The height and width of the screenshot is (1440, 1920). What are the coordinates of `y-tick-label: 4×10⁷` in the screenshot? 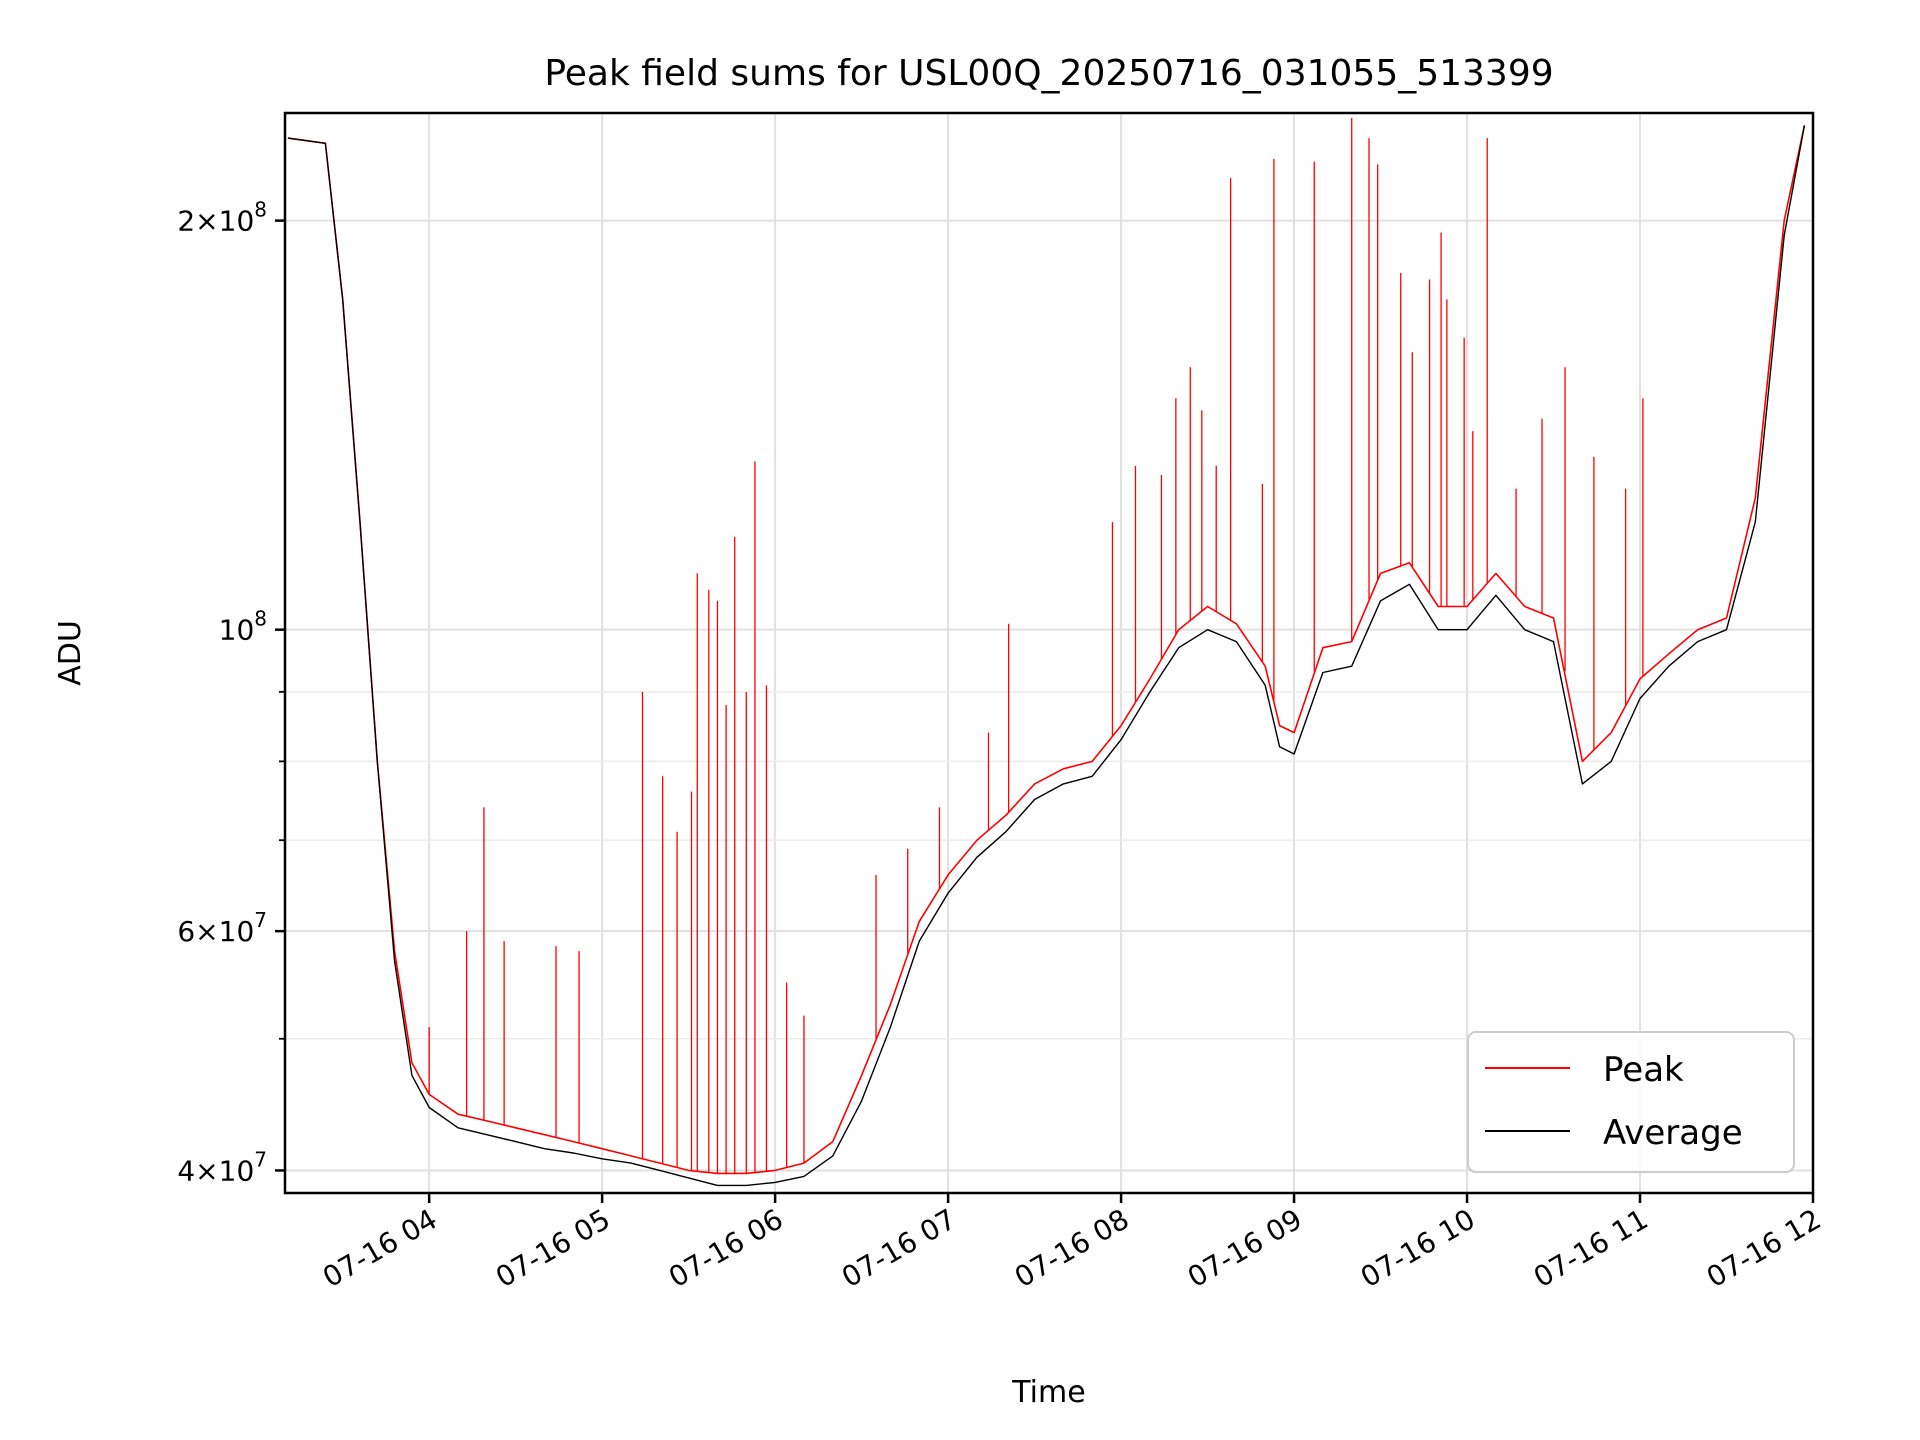 It's located at (222, 1167).